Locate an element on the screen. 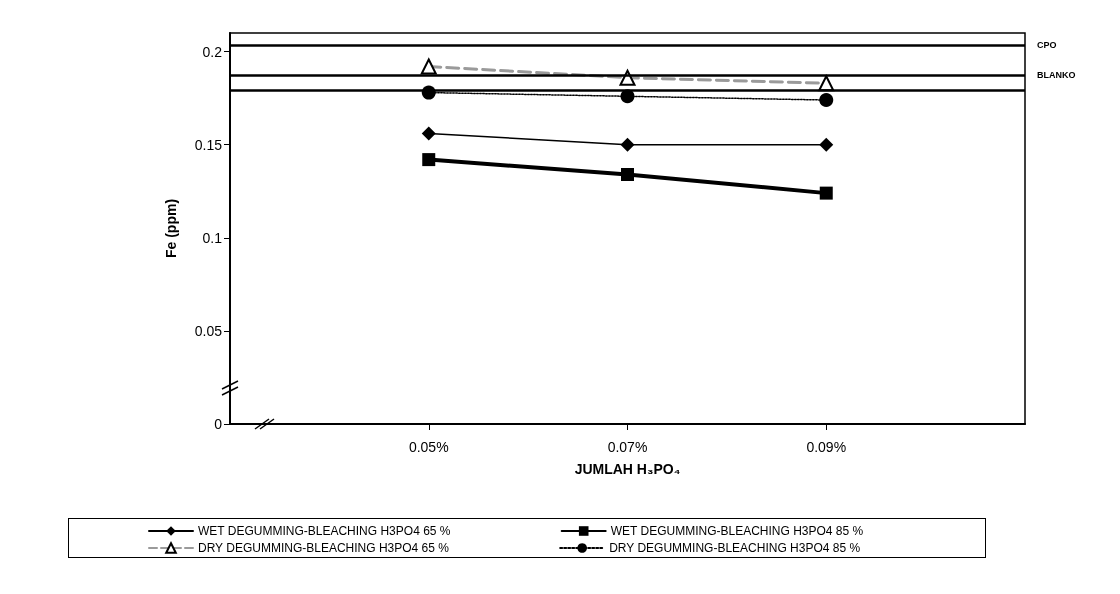 This screenshot has width=1120, height=594. x-tick-label: 0.05% is located at coordinates (428, 447).